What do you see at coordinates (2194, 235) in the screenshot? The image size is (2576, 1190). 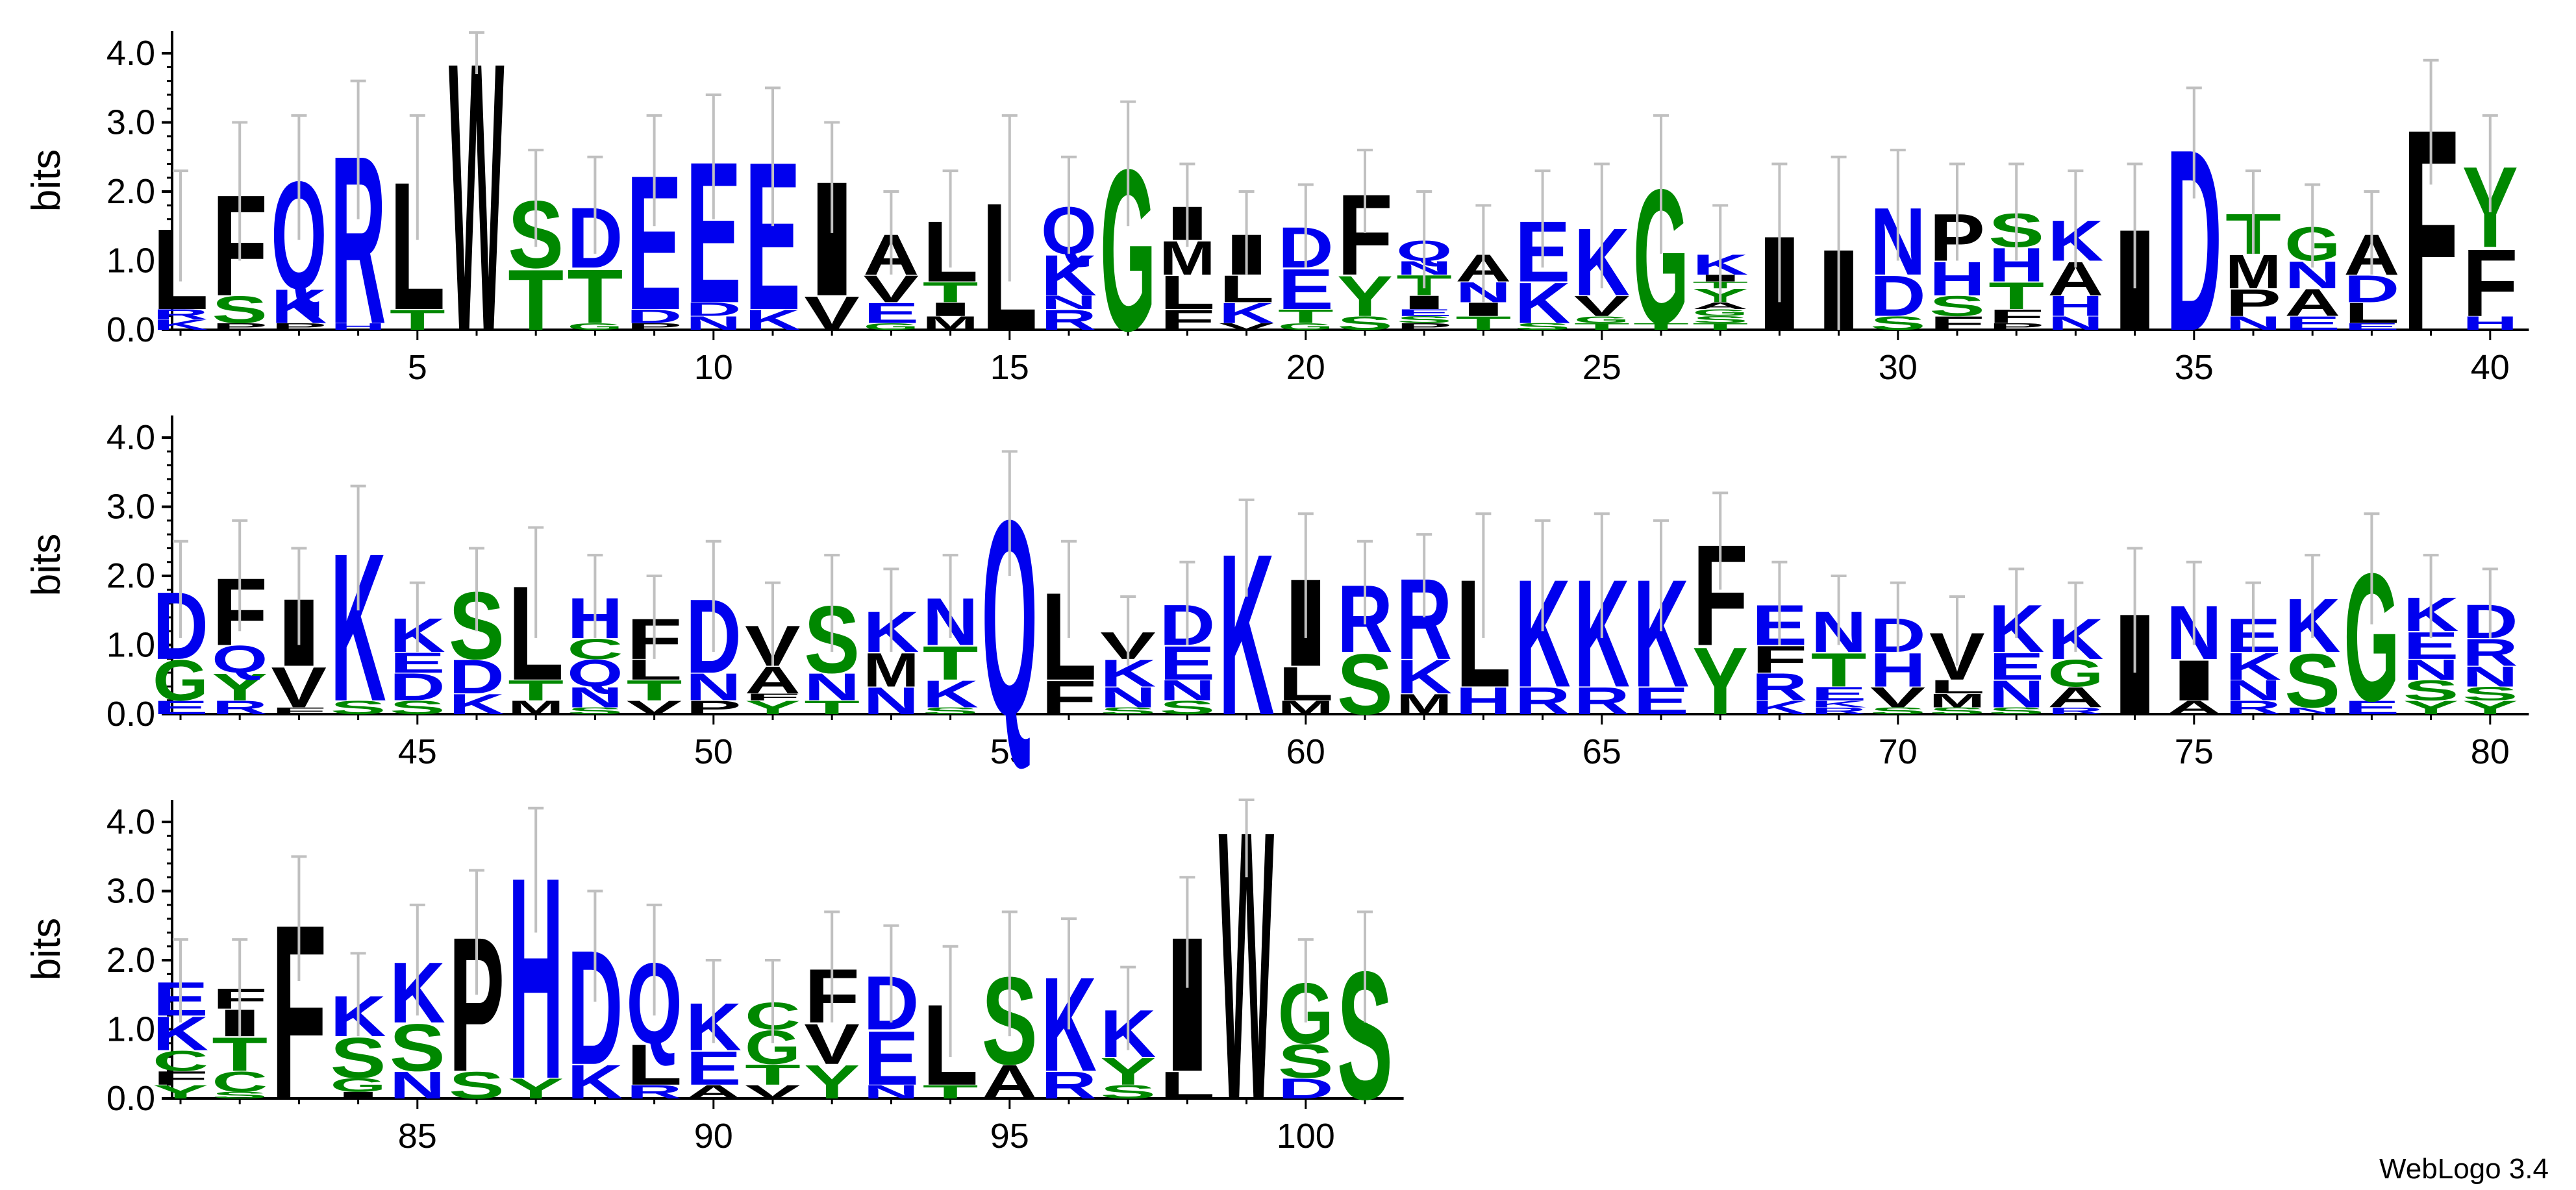 I see `logo-column-35: D` at bounding box center [2194, 235].